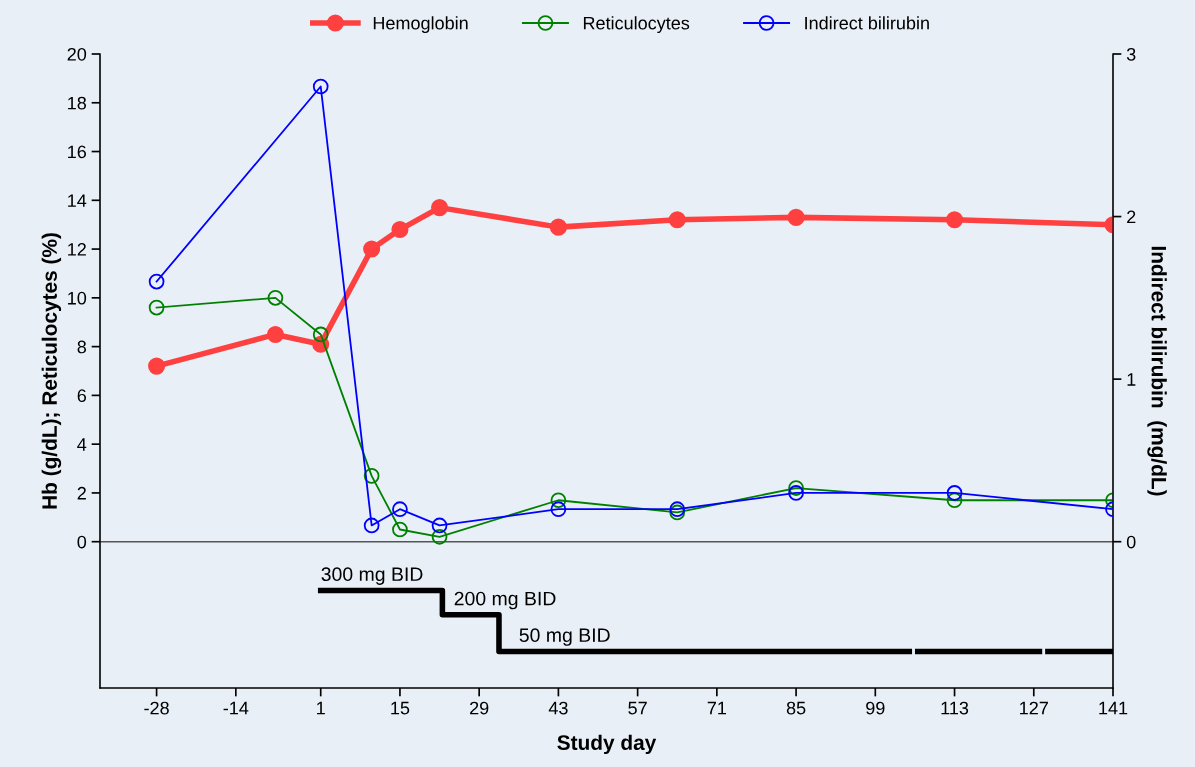  What do you see at coordinates (479, 708) in the screenshot?
I see `x-tick-label: 29` at bounding box center [479, 708].